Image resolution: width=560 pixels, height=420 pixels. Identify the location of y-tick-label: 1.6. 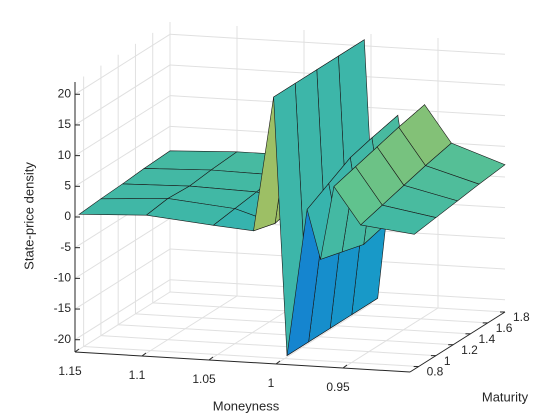
(504, 328).